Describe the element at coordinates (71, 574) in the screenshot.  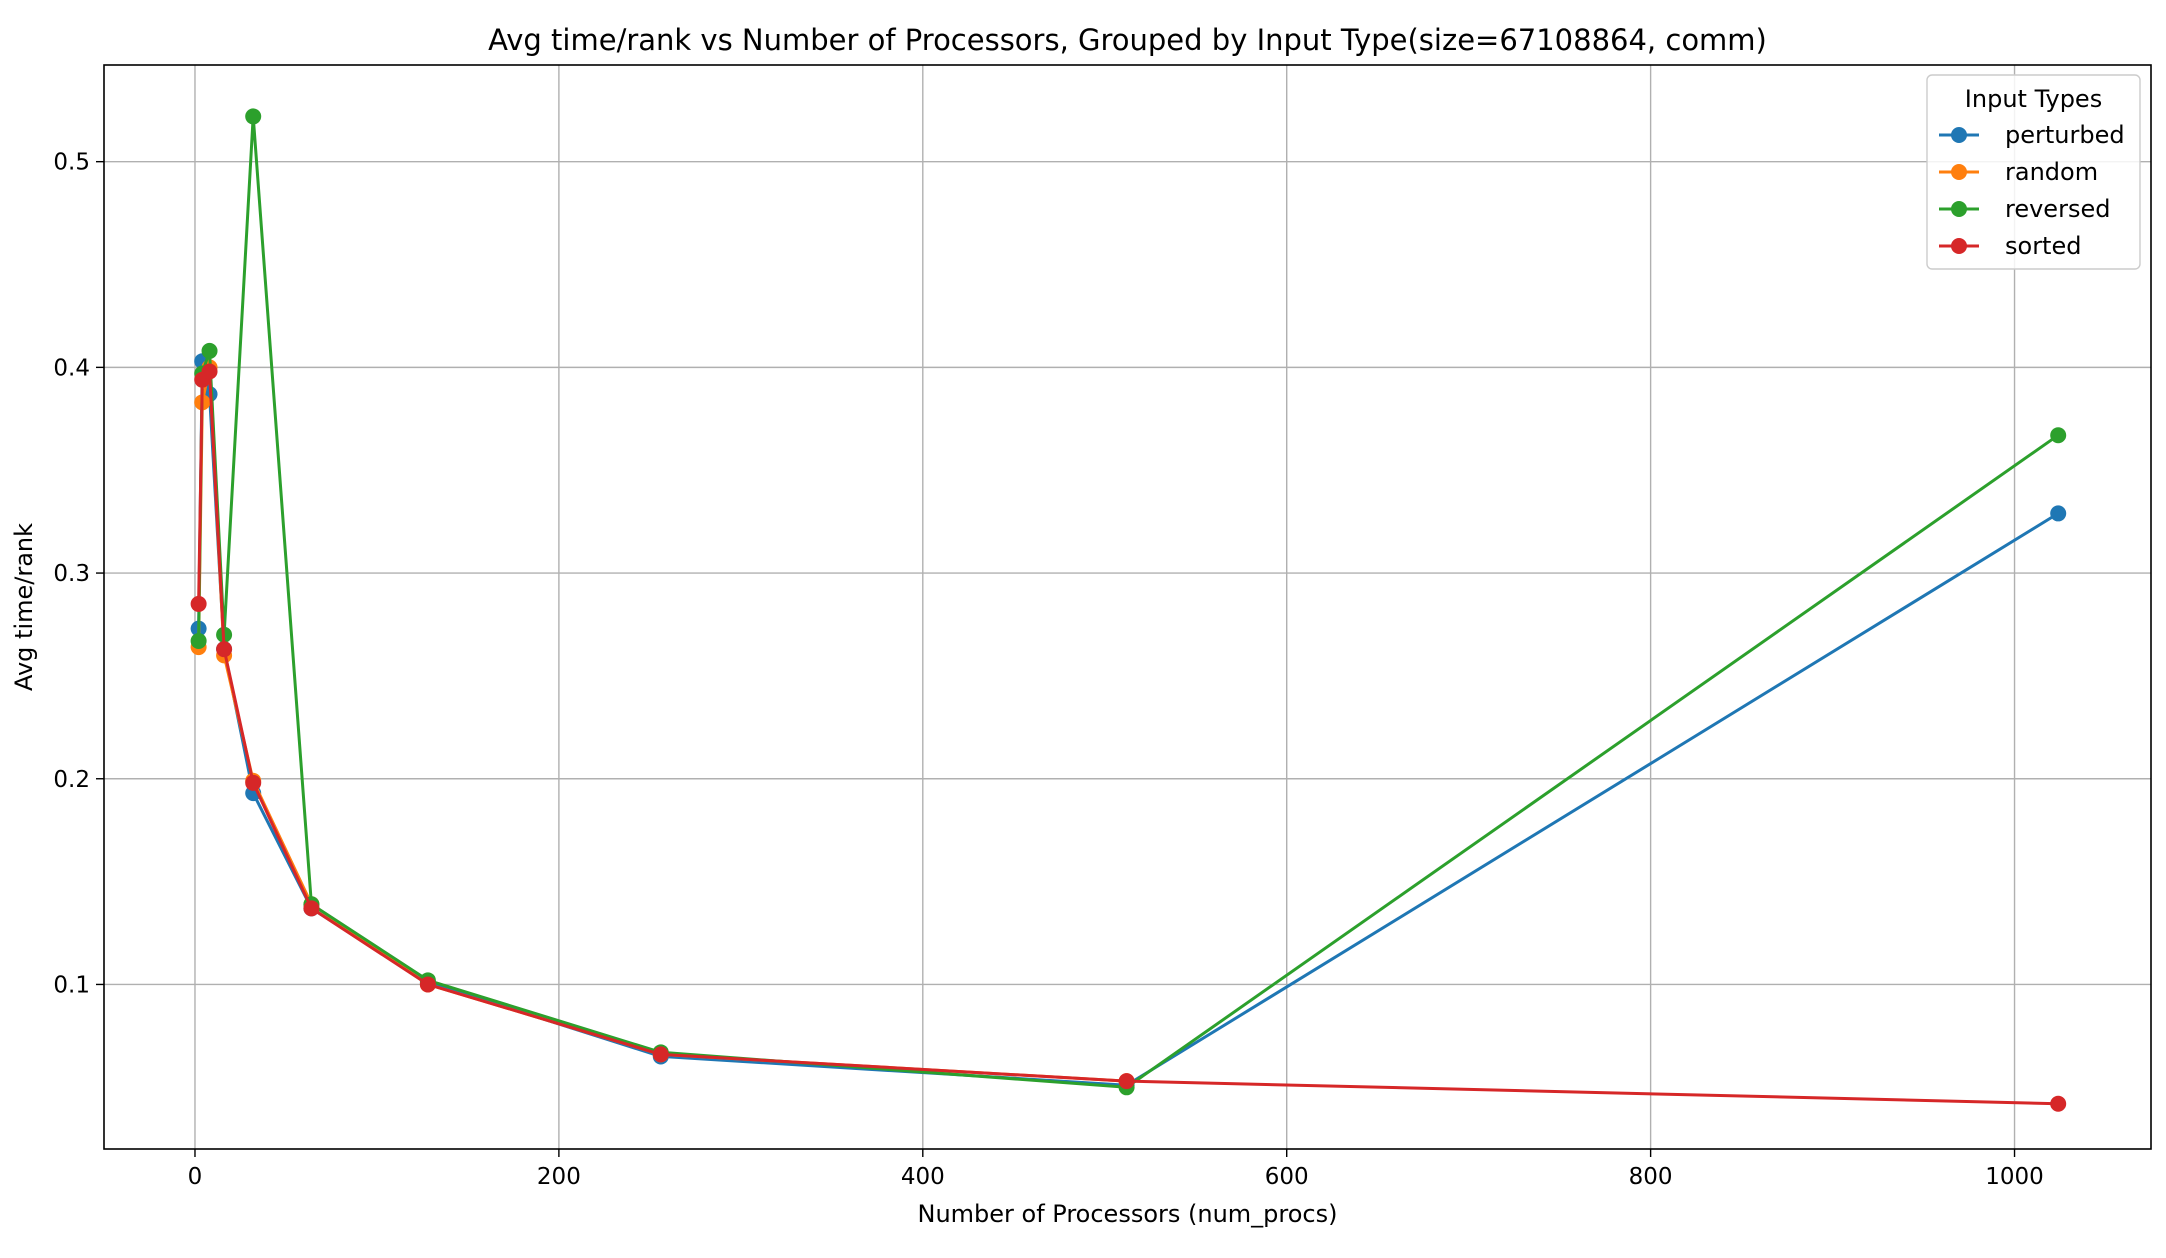
I see `y-tick-label: 0.3` at that location.